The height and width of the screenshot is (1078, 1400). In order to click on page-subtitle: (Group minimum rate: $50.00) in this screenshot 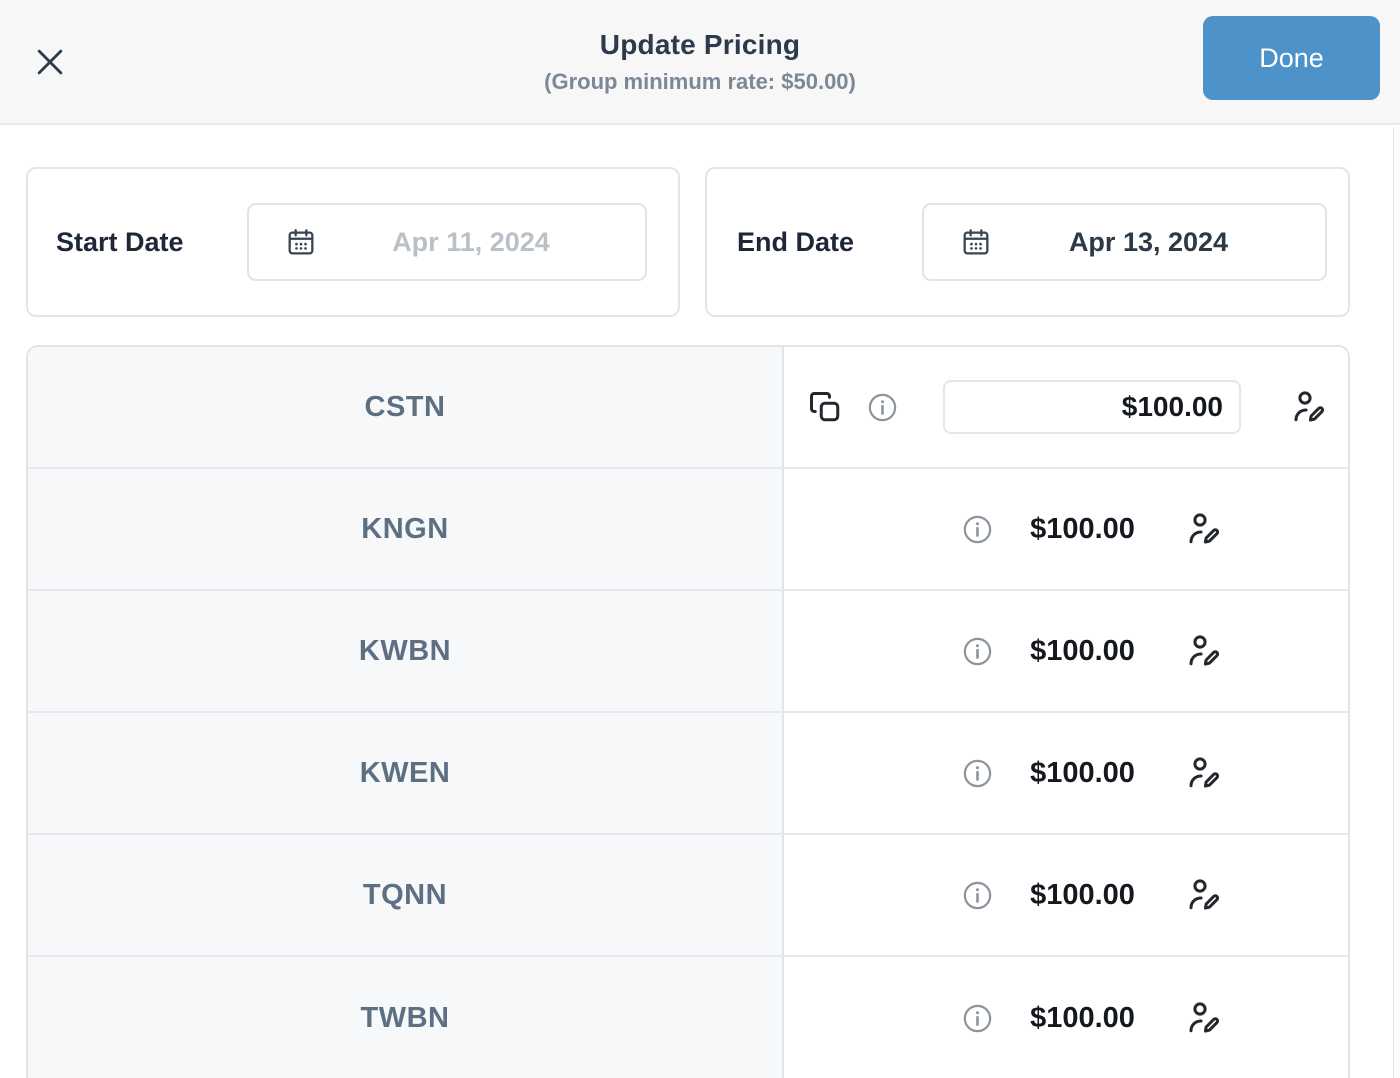, I will do `click(700, 81)`.